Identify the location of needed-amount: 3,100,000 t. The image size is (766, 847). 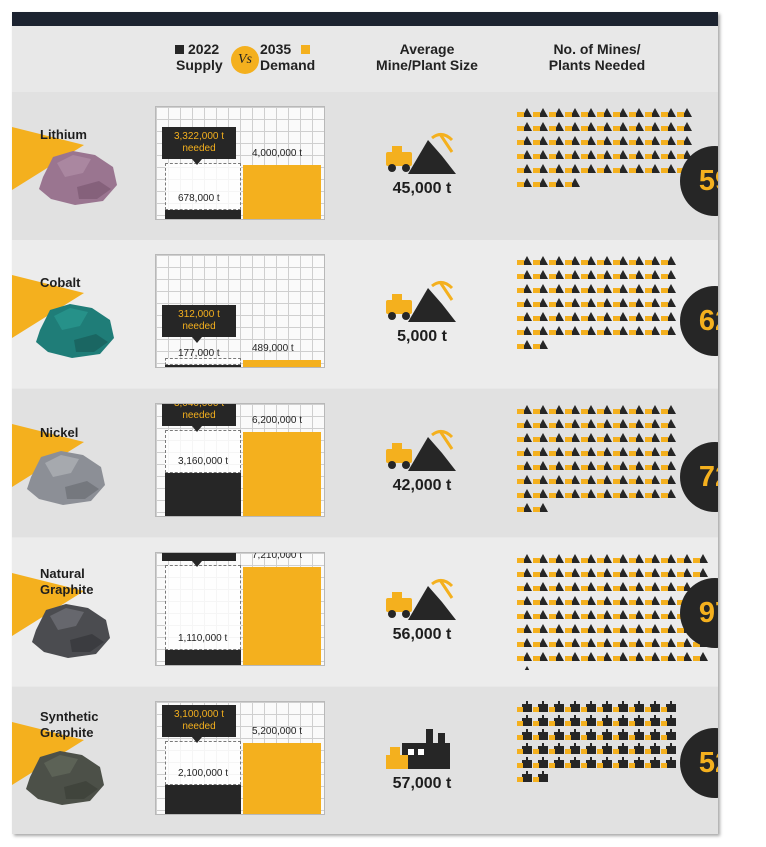
(199, 715).